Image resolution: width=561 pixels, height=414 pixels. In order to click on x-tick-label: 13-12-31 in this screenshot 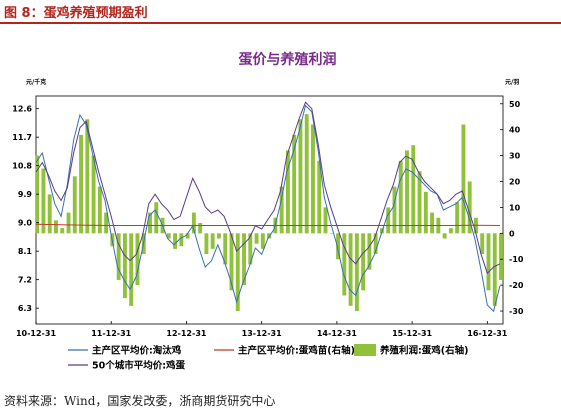, I will do `click(262, 333)`.